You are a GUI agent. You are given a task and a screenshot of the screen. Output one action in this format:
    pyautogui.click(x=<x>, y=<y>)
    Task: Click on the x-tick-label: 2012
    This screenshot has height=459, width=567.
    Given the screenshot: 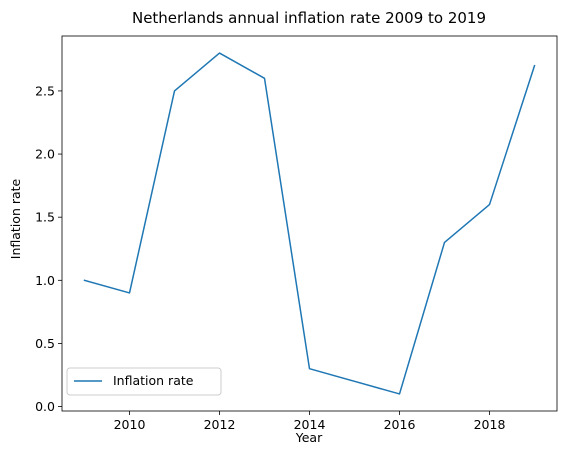 What is the action you would take?
    pyautogui.click(x=220, y=424)
    